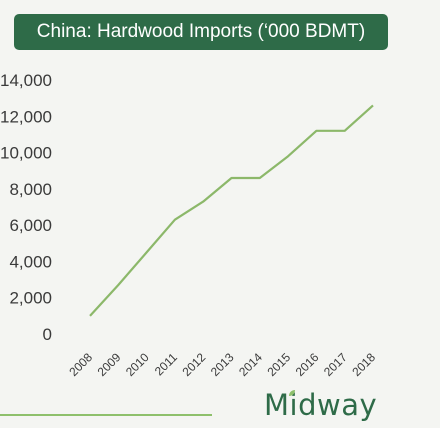 This screenshot has width=440, height=428. Describe the element at coordinates (335, 364) in the screenshot. I see `x-tick-label: 2017` at that location.